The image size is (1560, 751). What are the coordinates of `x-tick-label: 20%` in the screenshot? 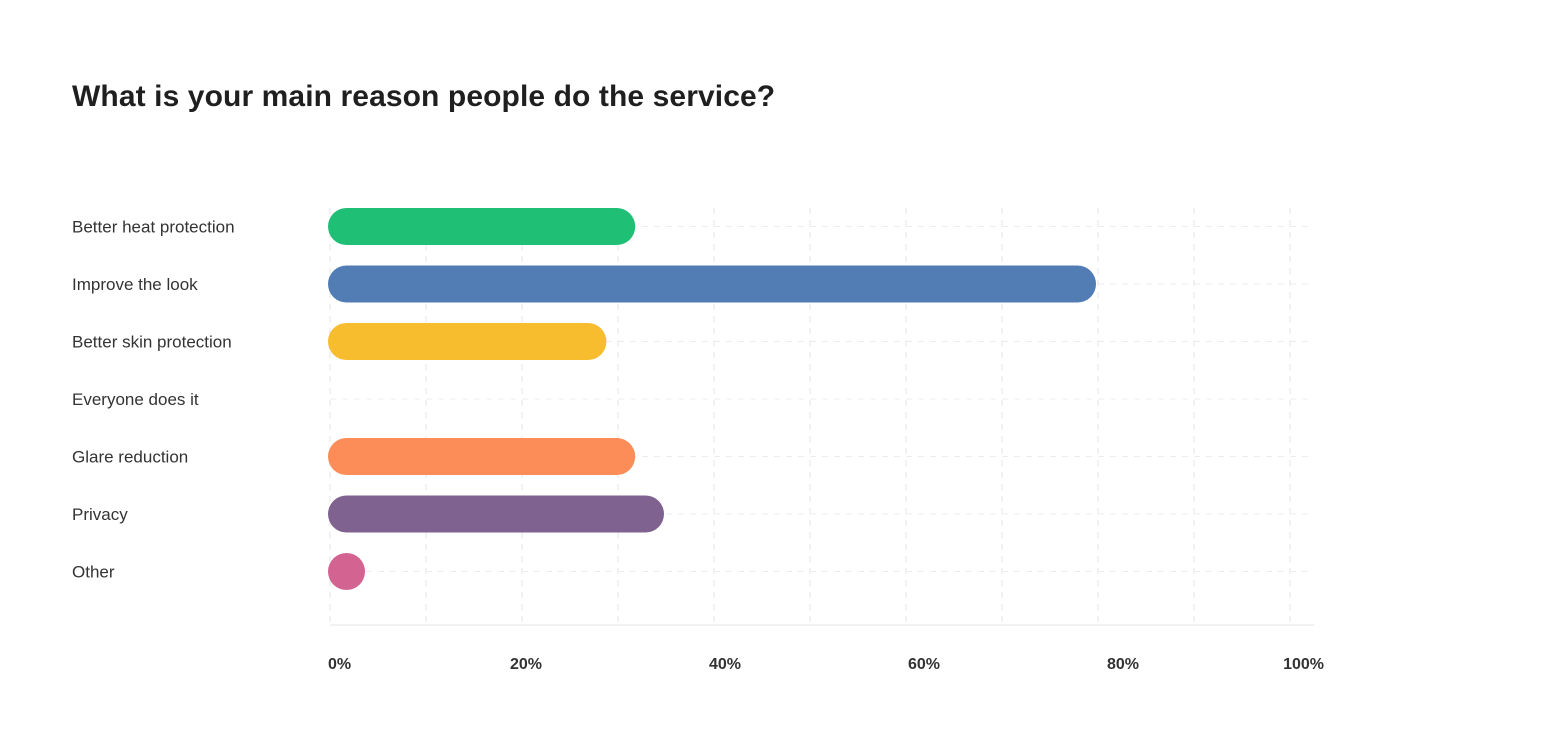 It's located at (526, 664).